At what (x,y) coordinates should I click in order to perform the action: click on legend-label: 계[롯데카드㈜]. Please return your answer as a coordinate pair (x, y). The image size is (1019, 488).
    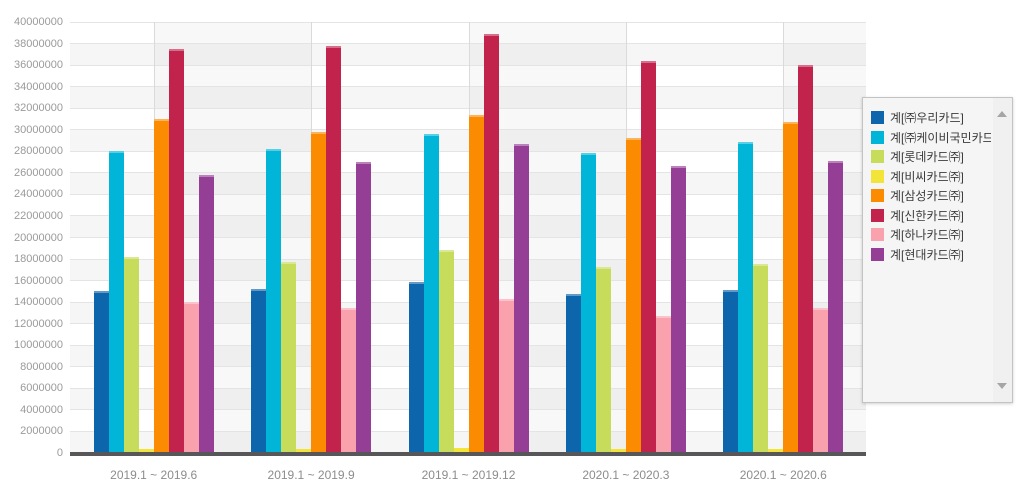
    Looking at the image, I should click on (927, 157).